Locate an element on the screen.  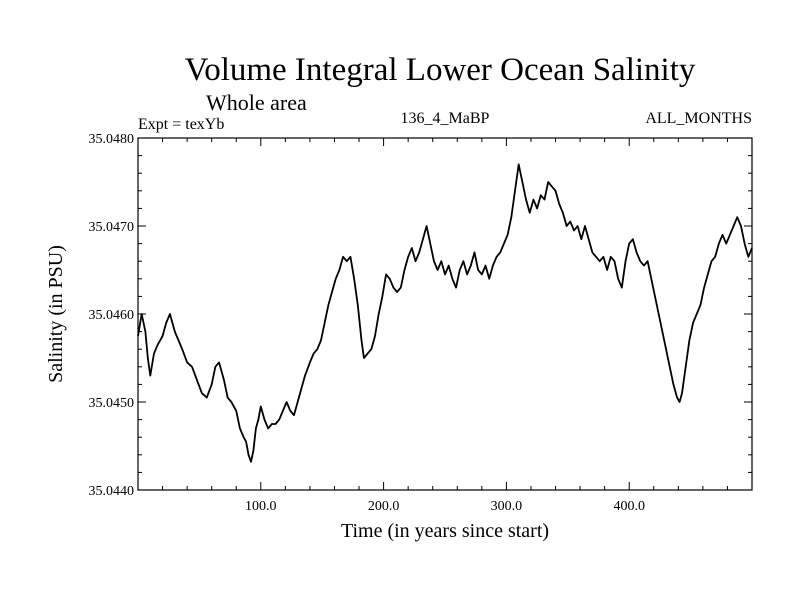
months-label: ALL_MONTHS is located at coordinates (698, 118).